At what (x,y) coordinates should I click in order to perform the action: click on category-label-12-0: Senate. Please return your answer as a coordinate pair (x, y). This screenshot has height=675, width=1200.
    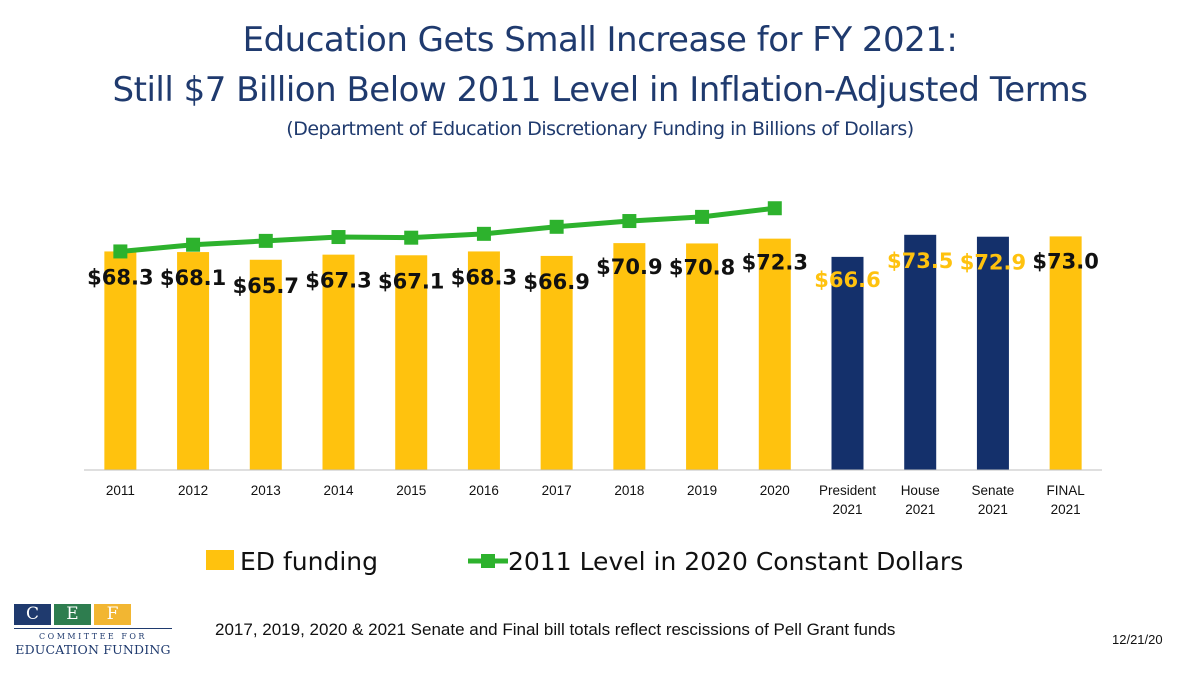
    Looking at the image, I should click on (993, 490).